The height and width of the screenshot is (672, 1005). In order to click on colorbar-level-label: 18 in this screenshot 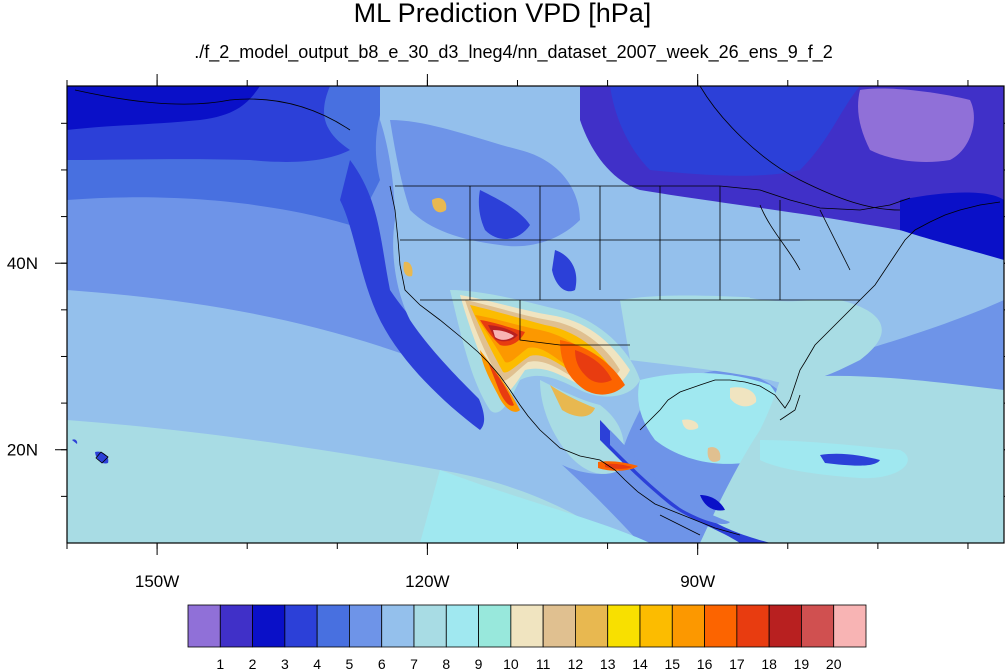, I will do `click(769, 664)`.